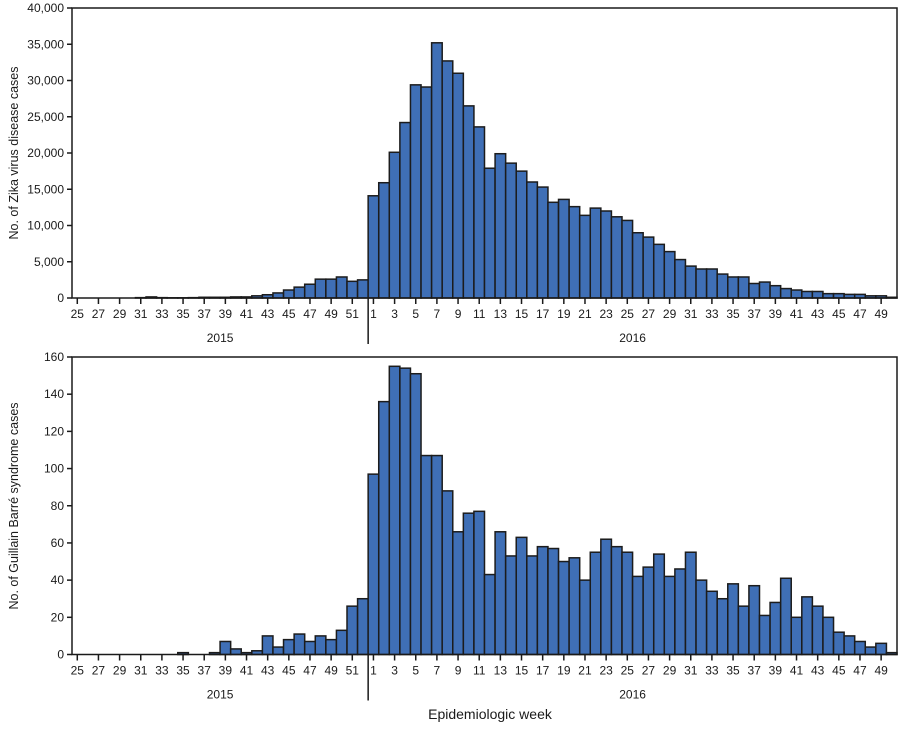 The height and width of the screenshot is (730, 908). Describe the element at coordinates (78, 671) in the screenshot. I see `x-tick-label: 25` at that location.